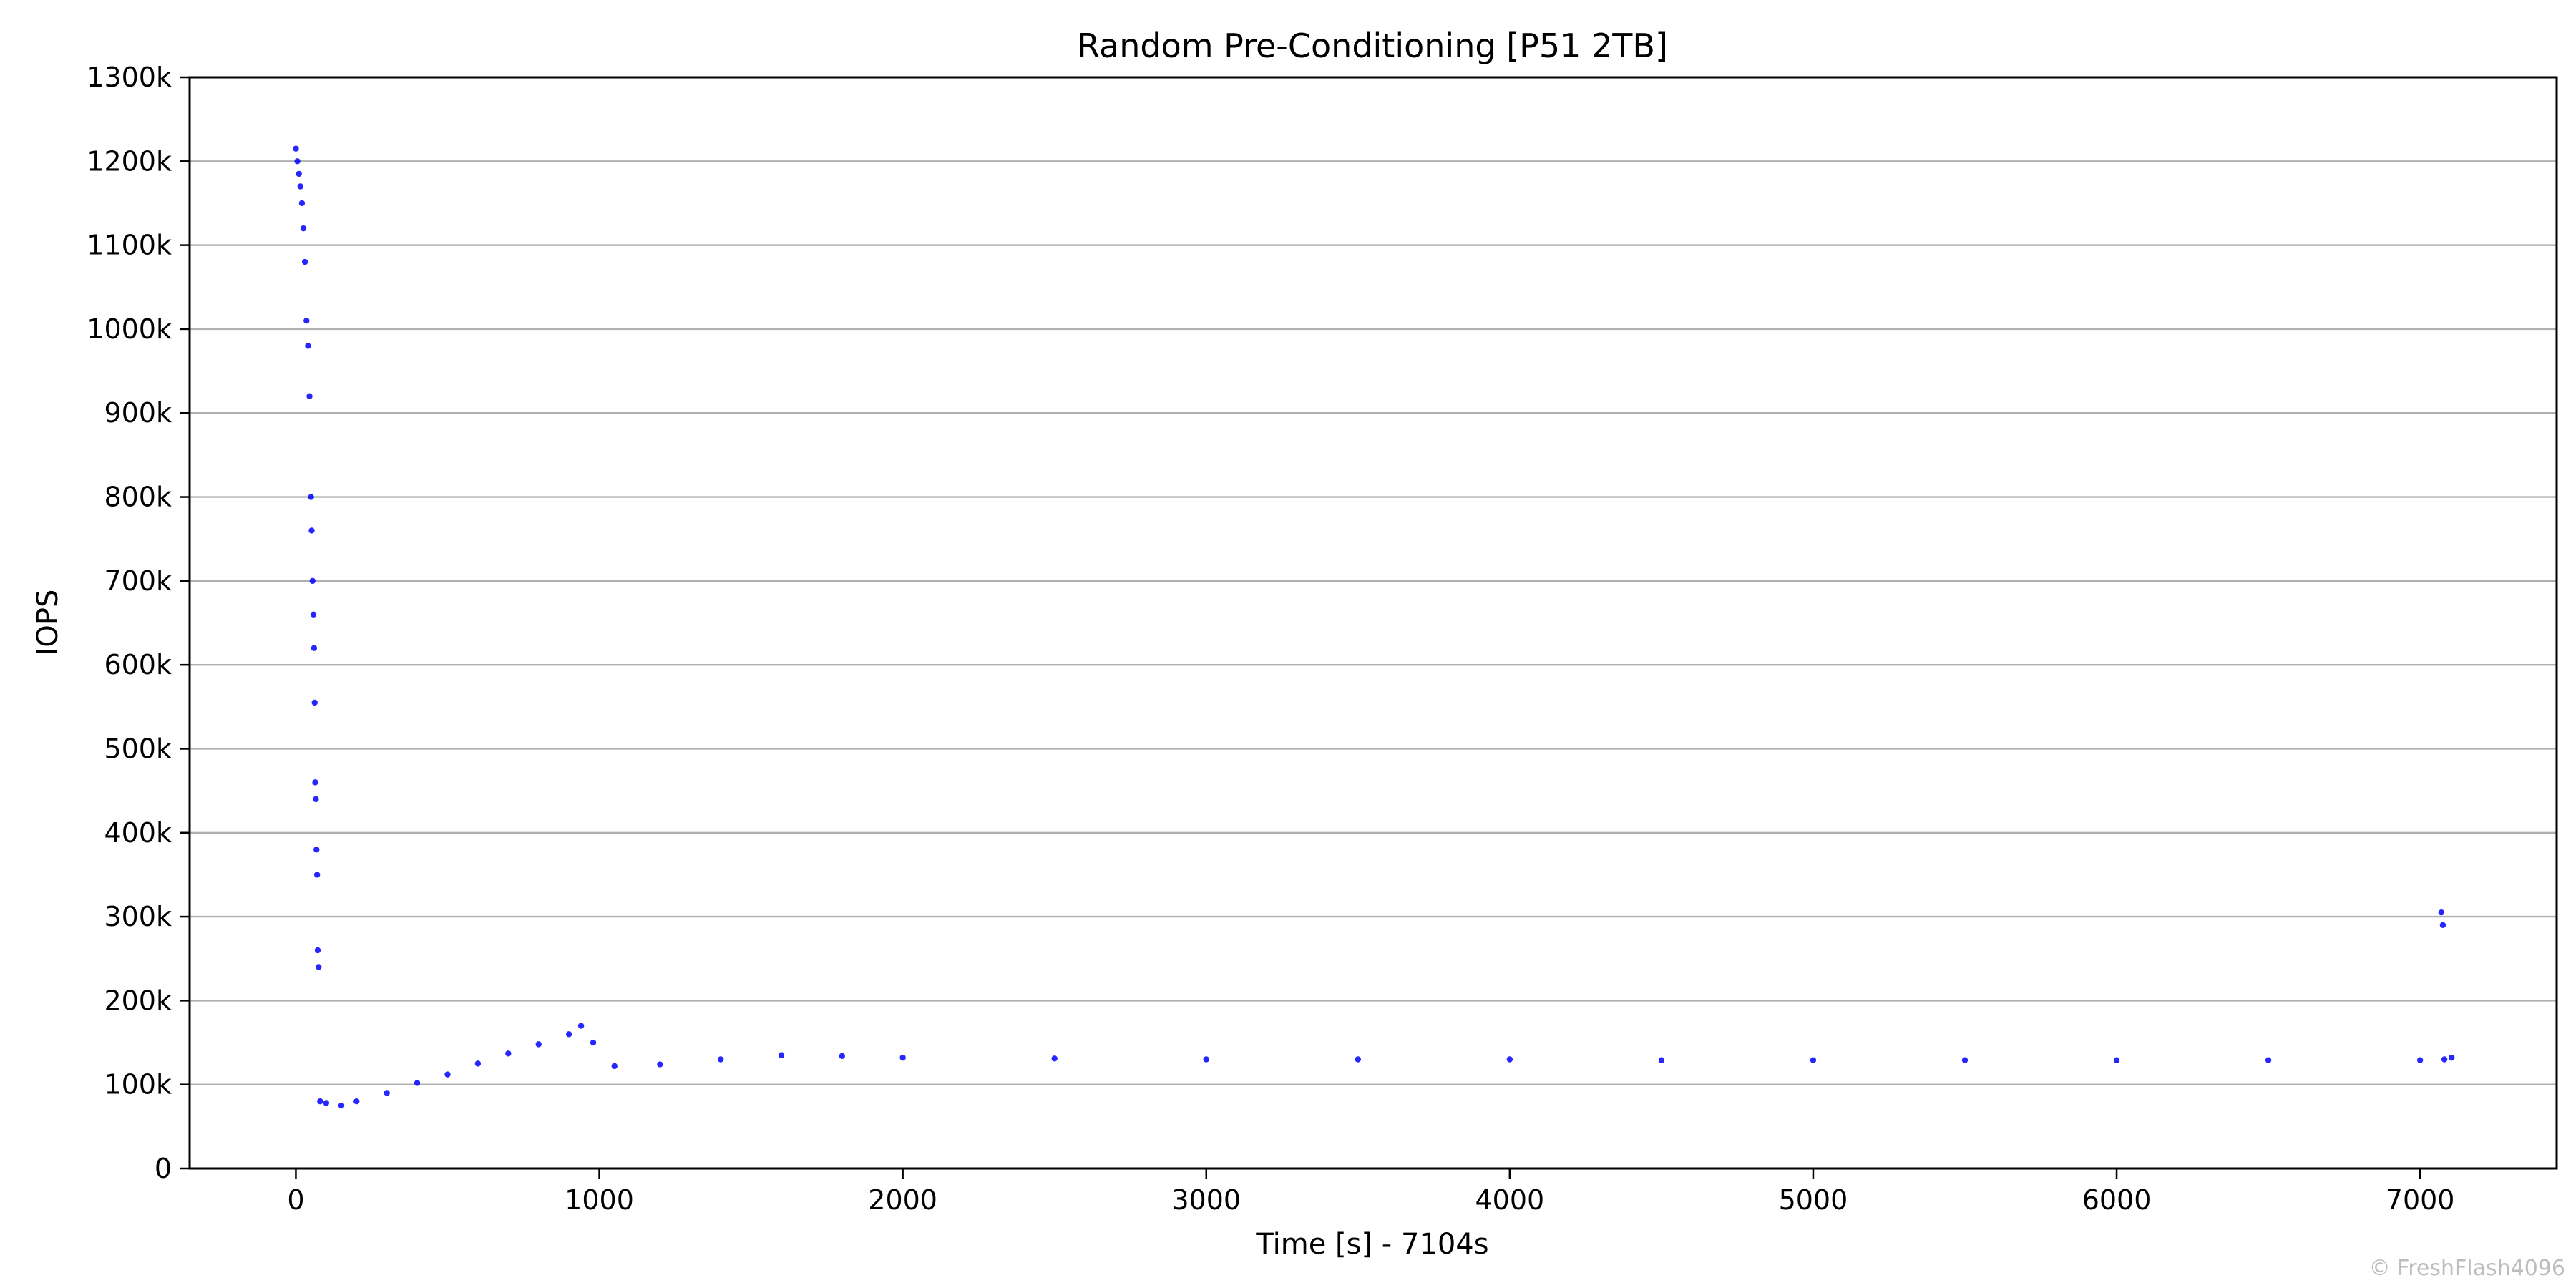 This screenshot has width=2576, height=1288. What do you see at coordinates (48, 623) in the screenshot?
I see `y-axis-label: IOPS` at bounding box center [48, 623].